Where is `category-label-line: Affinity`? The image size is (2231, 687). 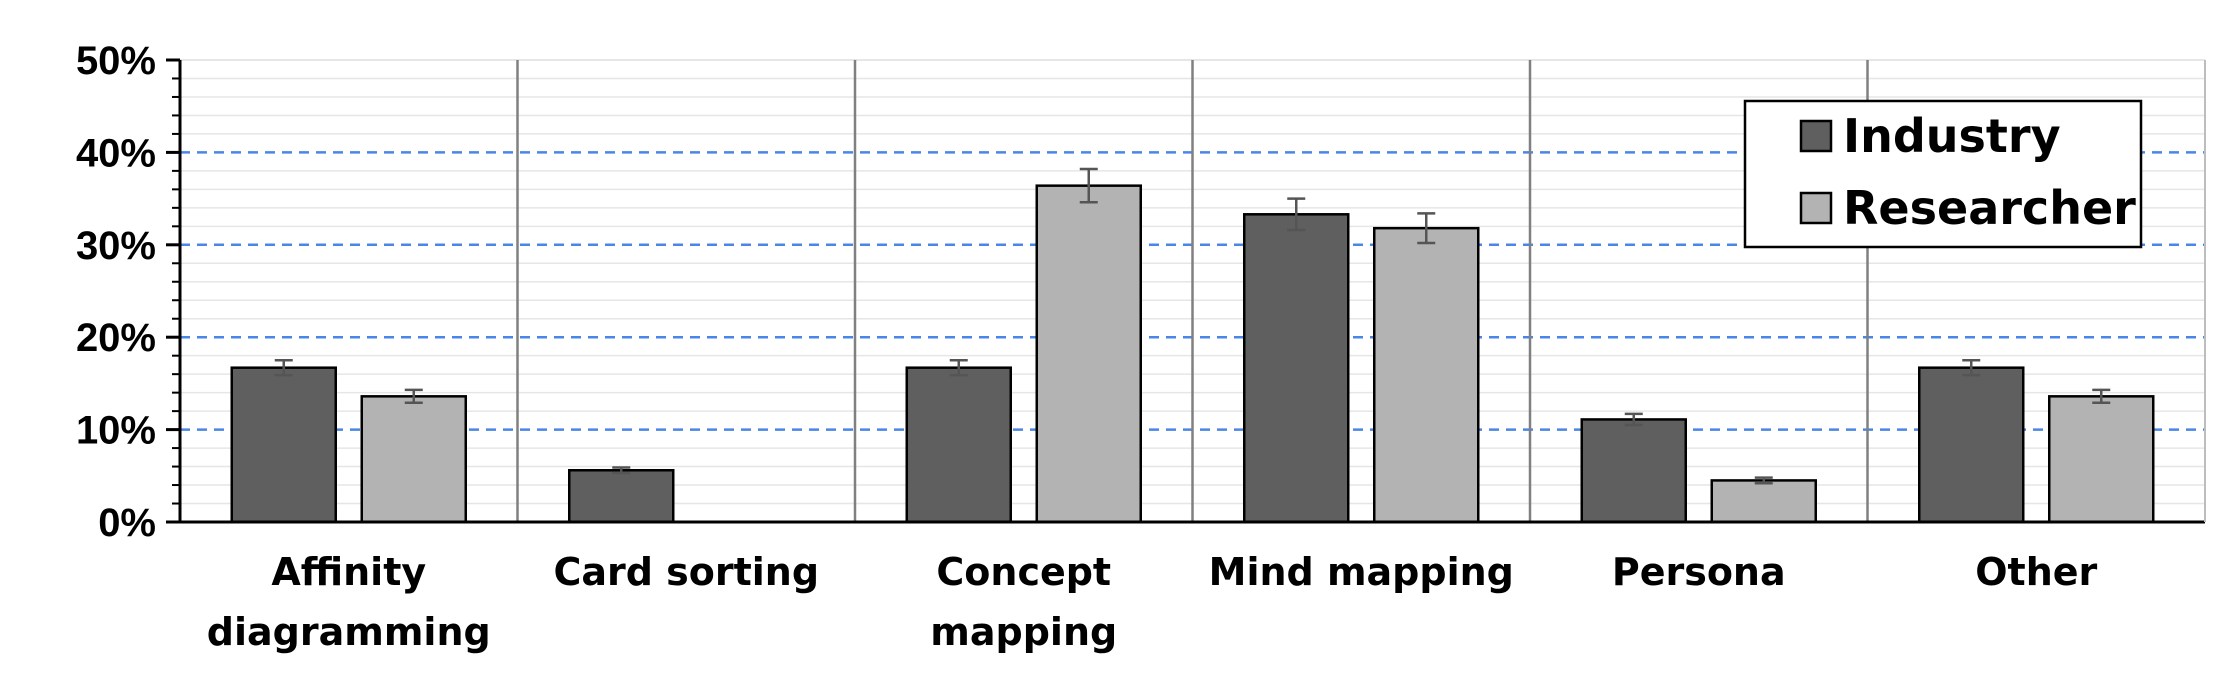
category-label-line: Affinity is located at coordinates (348, 572).